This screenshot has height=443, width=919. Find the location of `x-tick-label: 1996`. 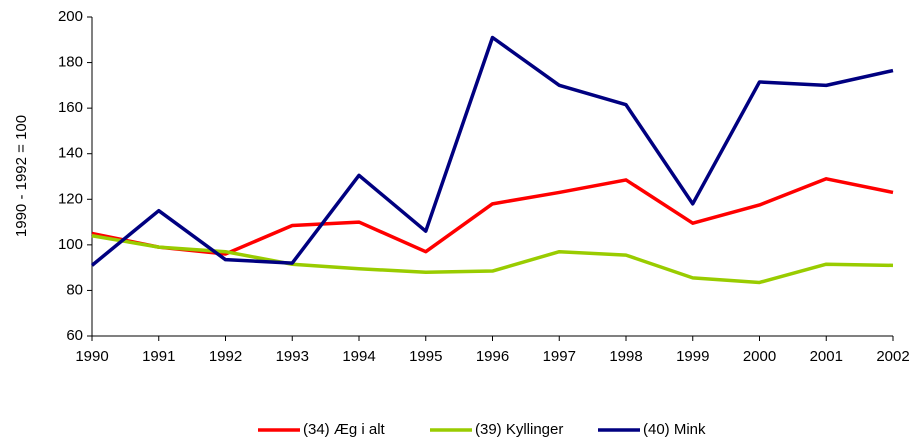

x-tick-label: 1996 is located at coordinates (492, 356).